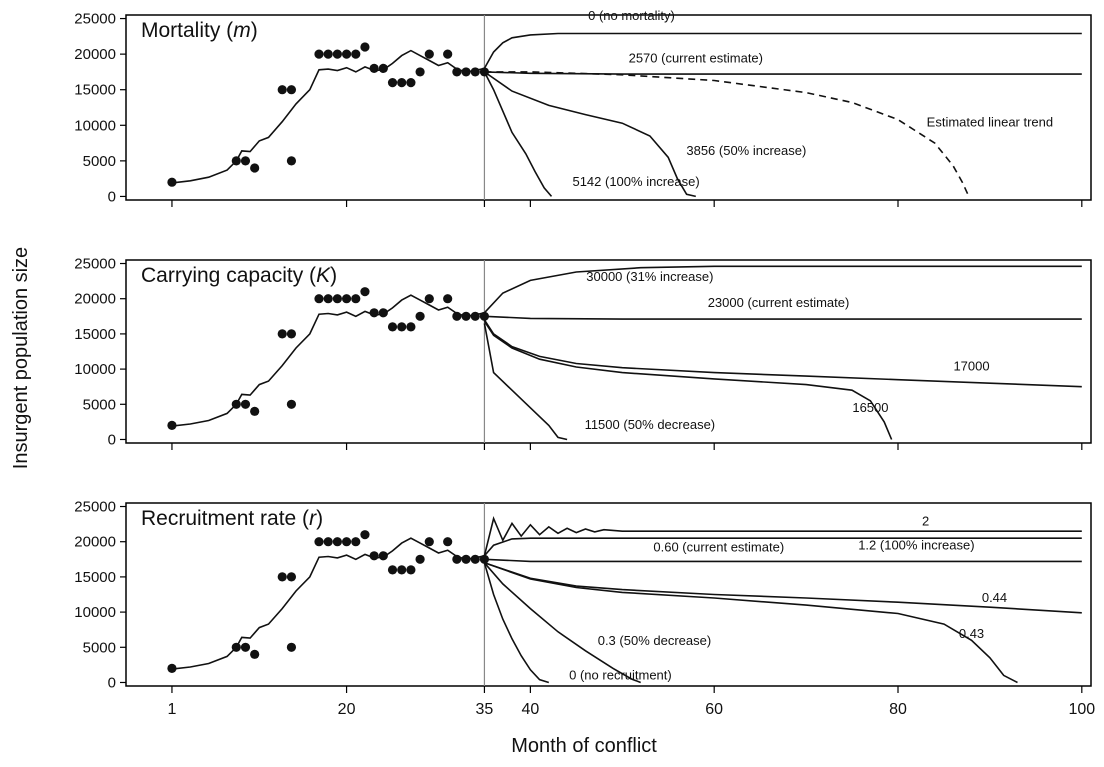  I want to click on series-label: 16500, so click(870, 407).